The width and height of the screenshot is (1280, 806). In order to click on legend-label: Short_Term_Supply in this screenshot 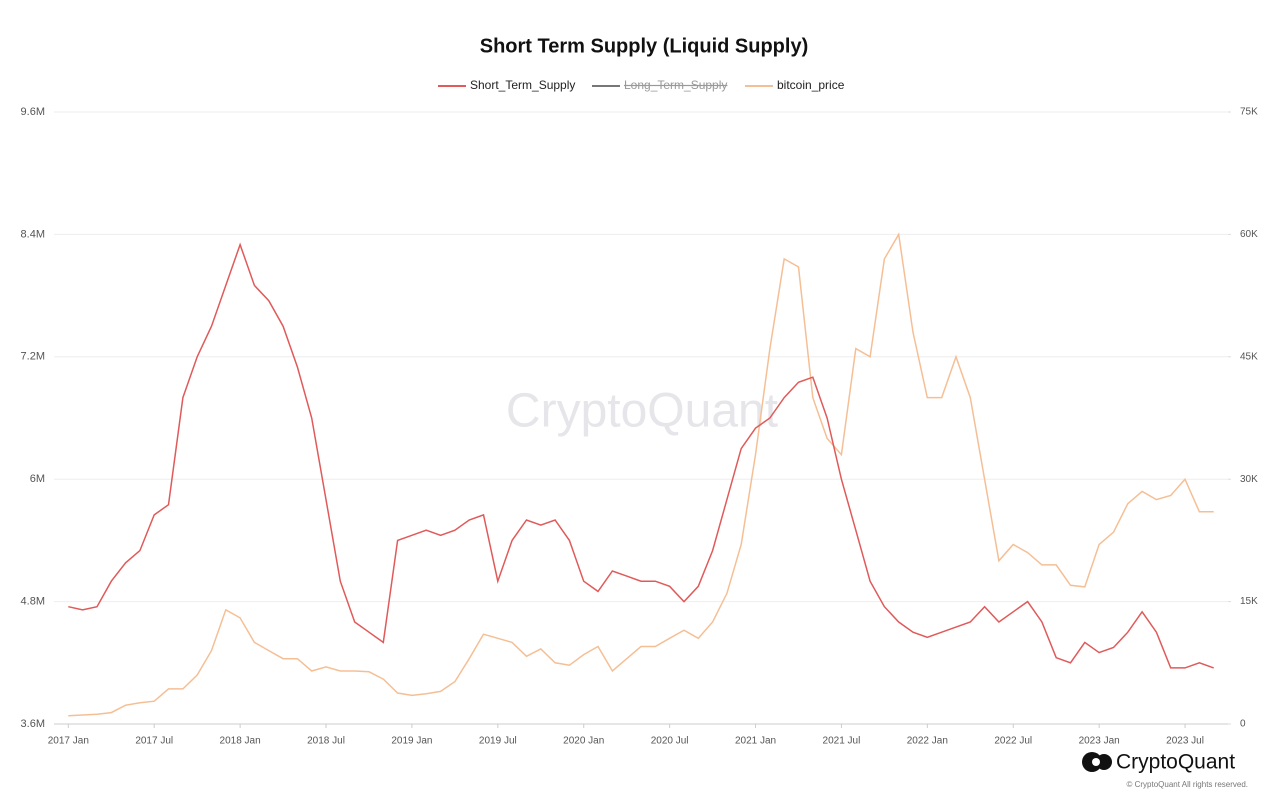, I will do `click(522, 85)`.